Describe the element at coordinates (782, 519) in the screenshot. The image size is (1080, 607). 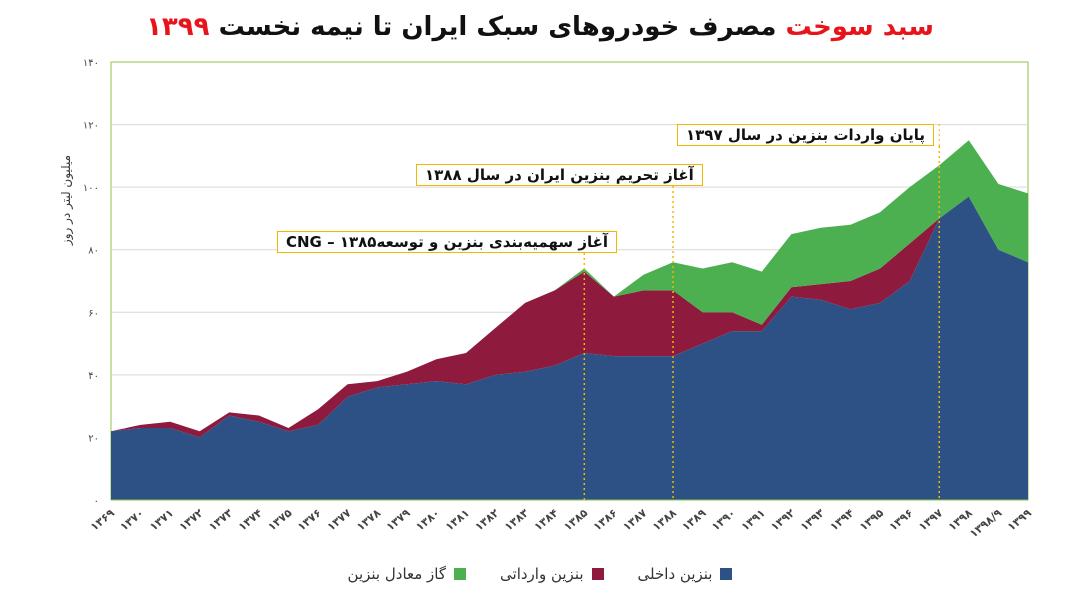
I see `x-tick-label-23: ۱۳۹۲` at that location.